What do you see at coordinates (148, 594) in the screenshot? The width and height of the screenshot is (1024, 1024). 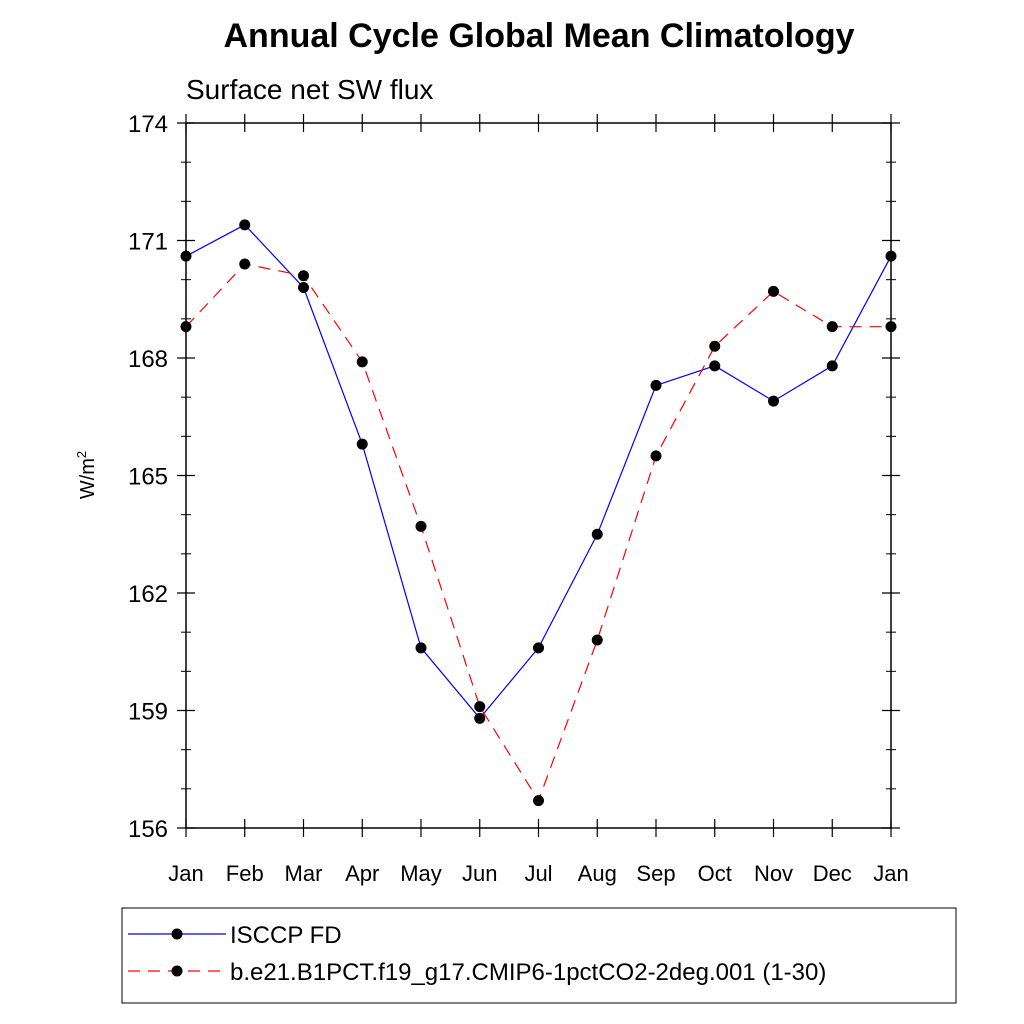 I see `y-tick-label: 162` at bounding box center [148, 594].